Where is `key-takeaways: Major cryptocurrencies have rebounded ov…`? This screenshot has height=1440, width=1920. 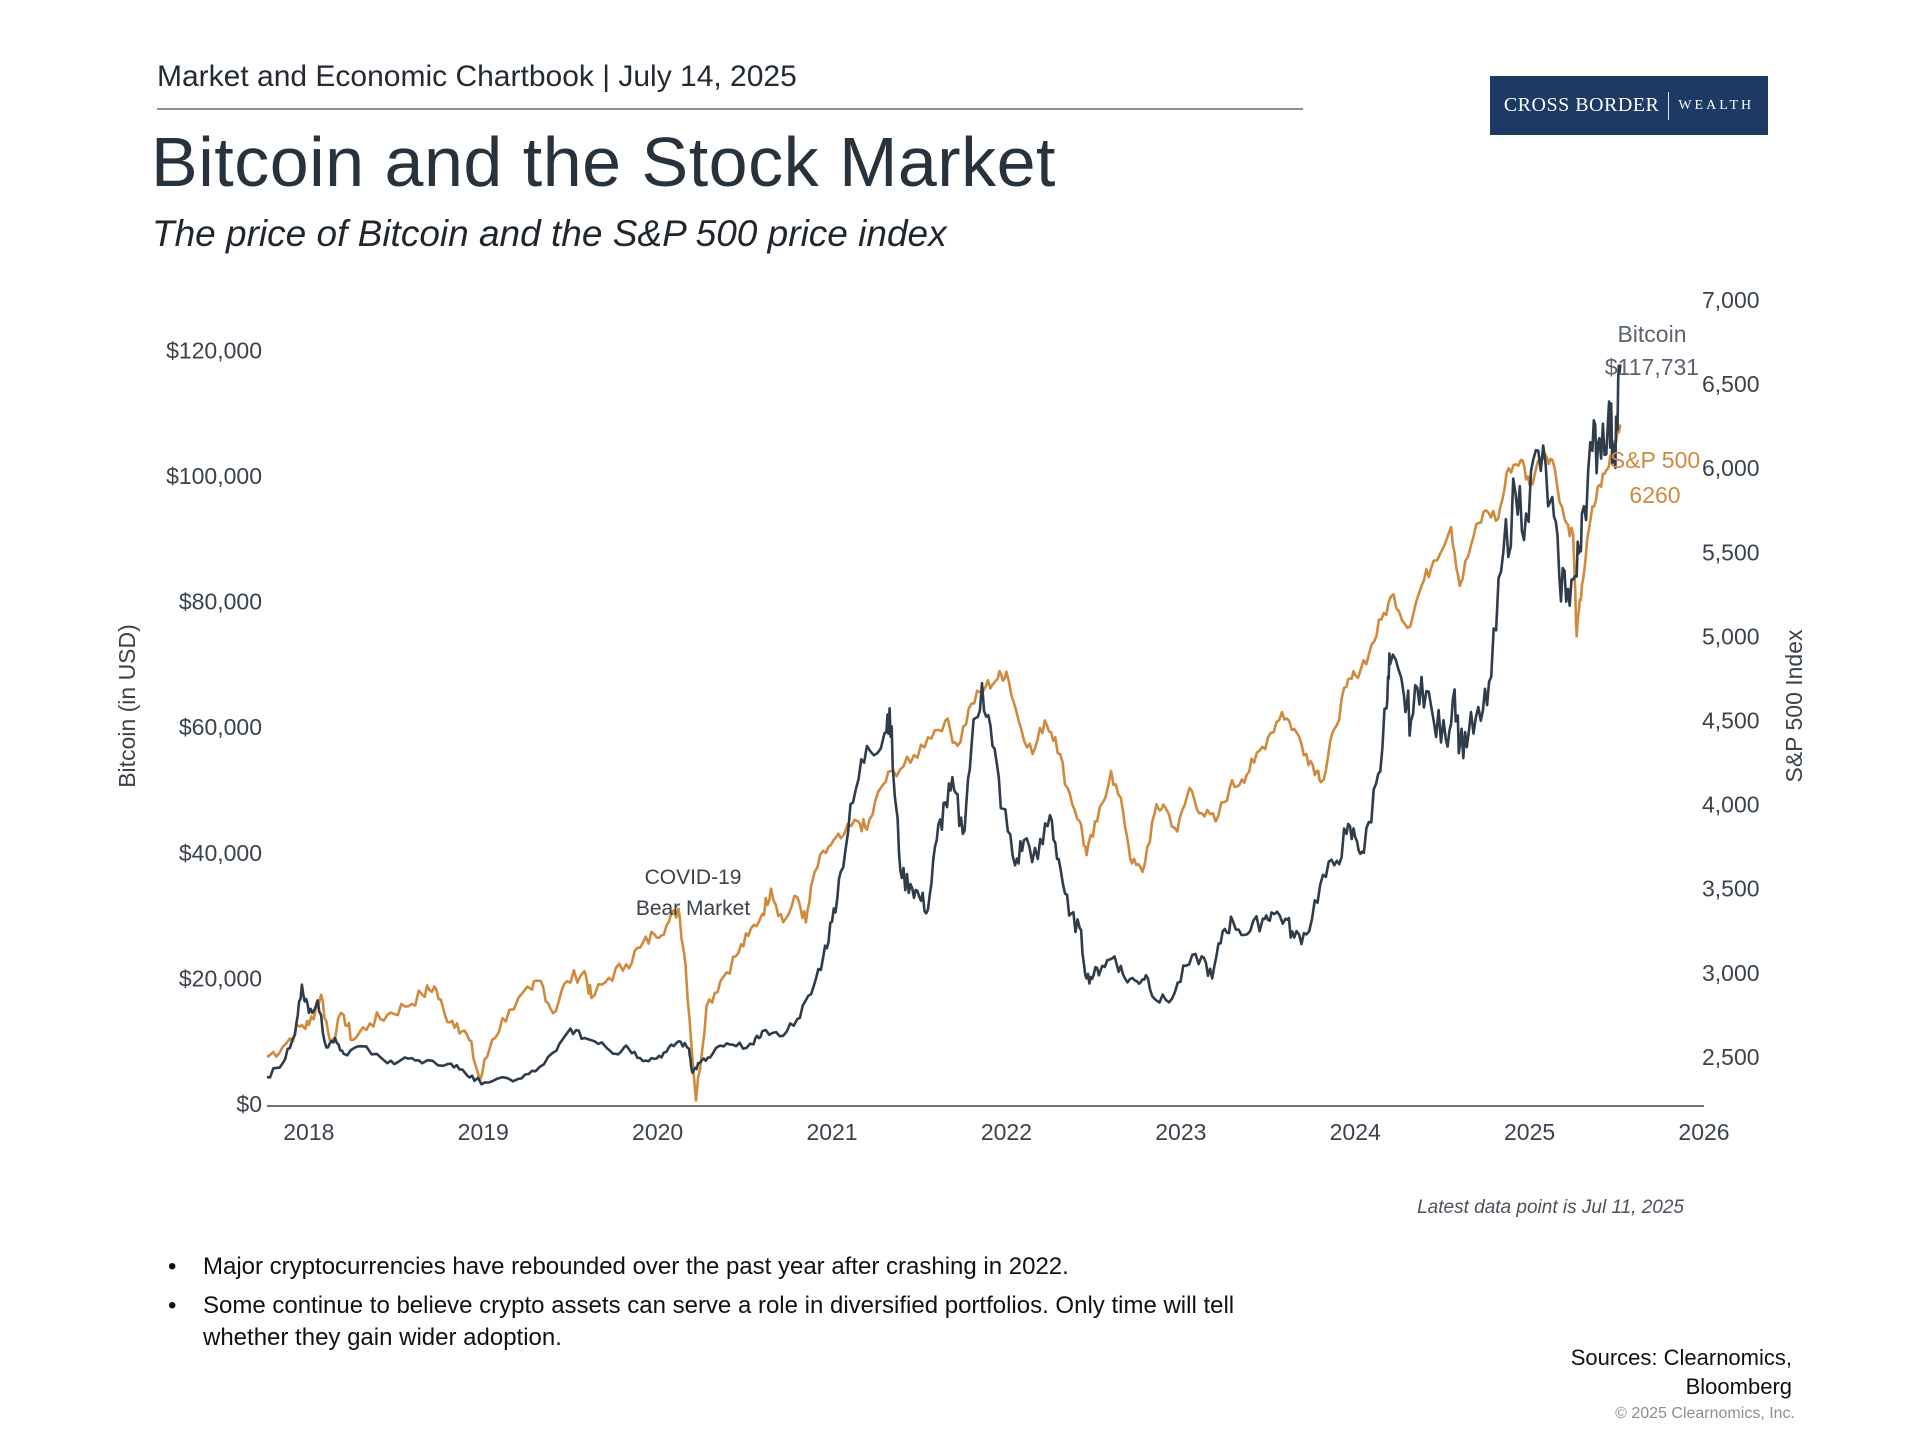
key-takeaways: Major cryptocurrencies have rebounded ov… is located at coordinates (743, 1306).